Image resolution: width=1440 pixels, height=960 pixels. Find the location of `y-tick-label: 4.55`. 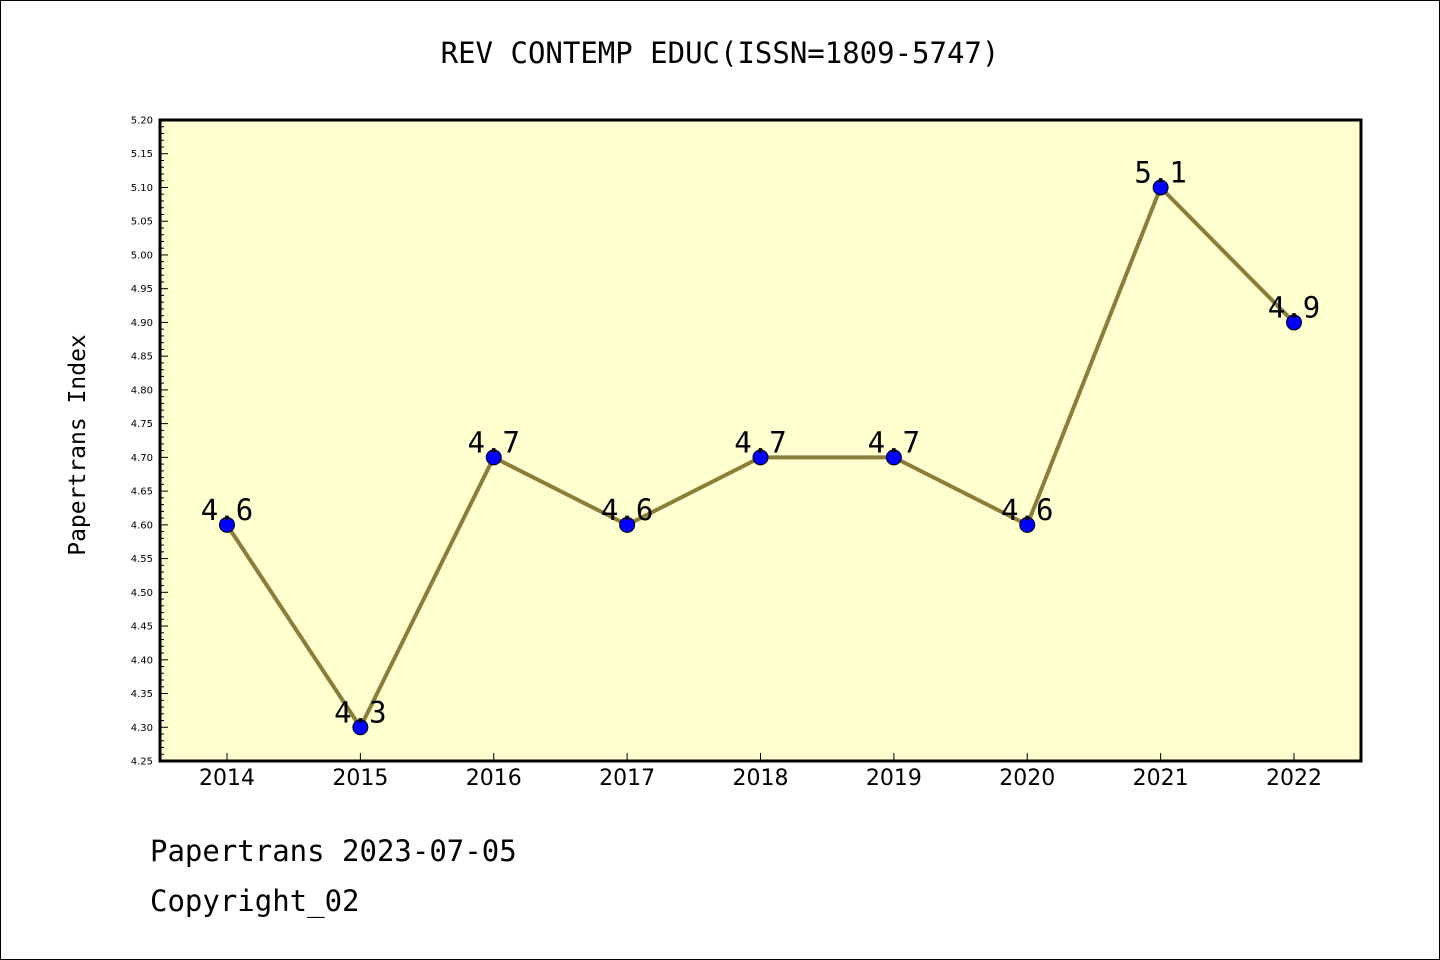

y-tick-label: 4.55 is located at coordinates (142, 559).